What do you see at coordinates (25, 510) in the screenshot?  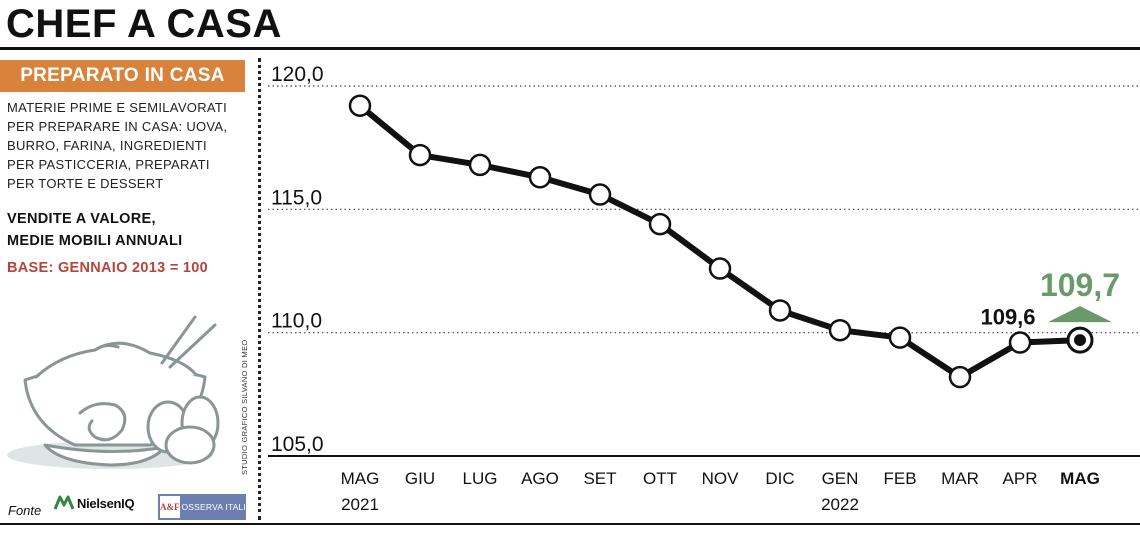 I see `source-label: Fonte` at bounding box center [25, 510].